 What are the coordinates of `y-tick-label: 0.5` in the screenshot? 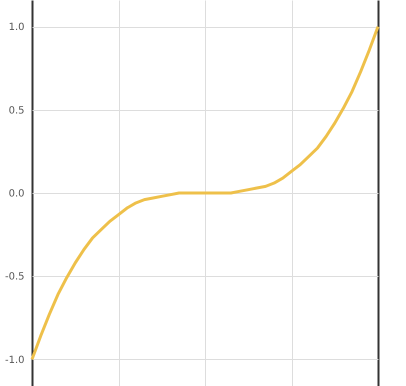 It's located at (16, 110).